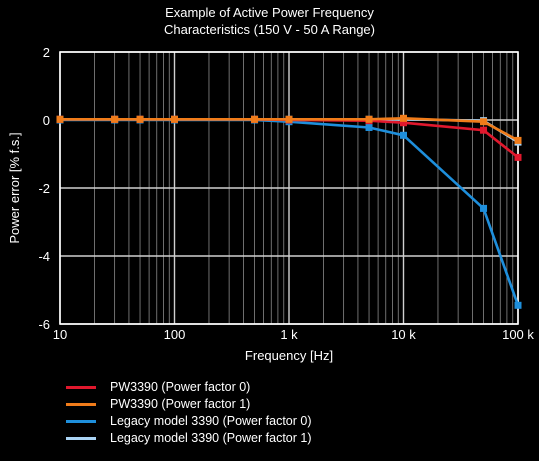 This screenshot has width=539, height=461. What do you see at coordinates (175, 334) in the screenshot?
I see `x-tick-label: 100` at bounding box center [175, 334].